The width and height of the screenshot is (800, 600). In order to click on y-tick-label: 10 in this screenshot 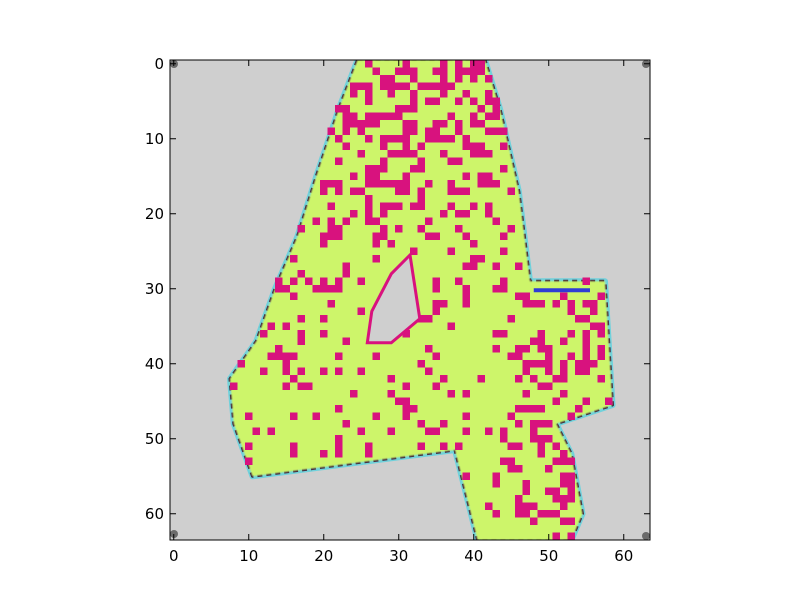, I will do `click(154, 139)`.